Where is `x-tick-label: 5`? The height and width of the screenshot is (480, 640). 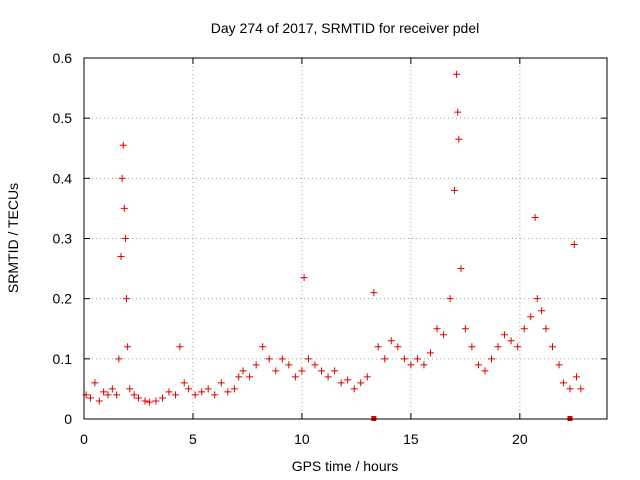
x-tick-label: 5 is located at coordinates (193, 439).